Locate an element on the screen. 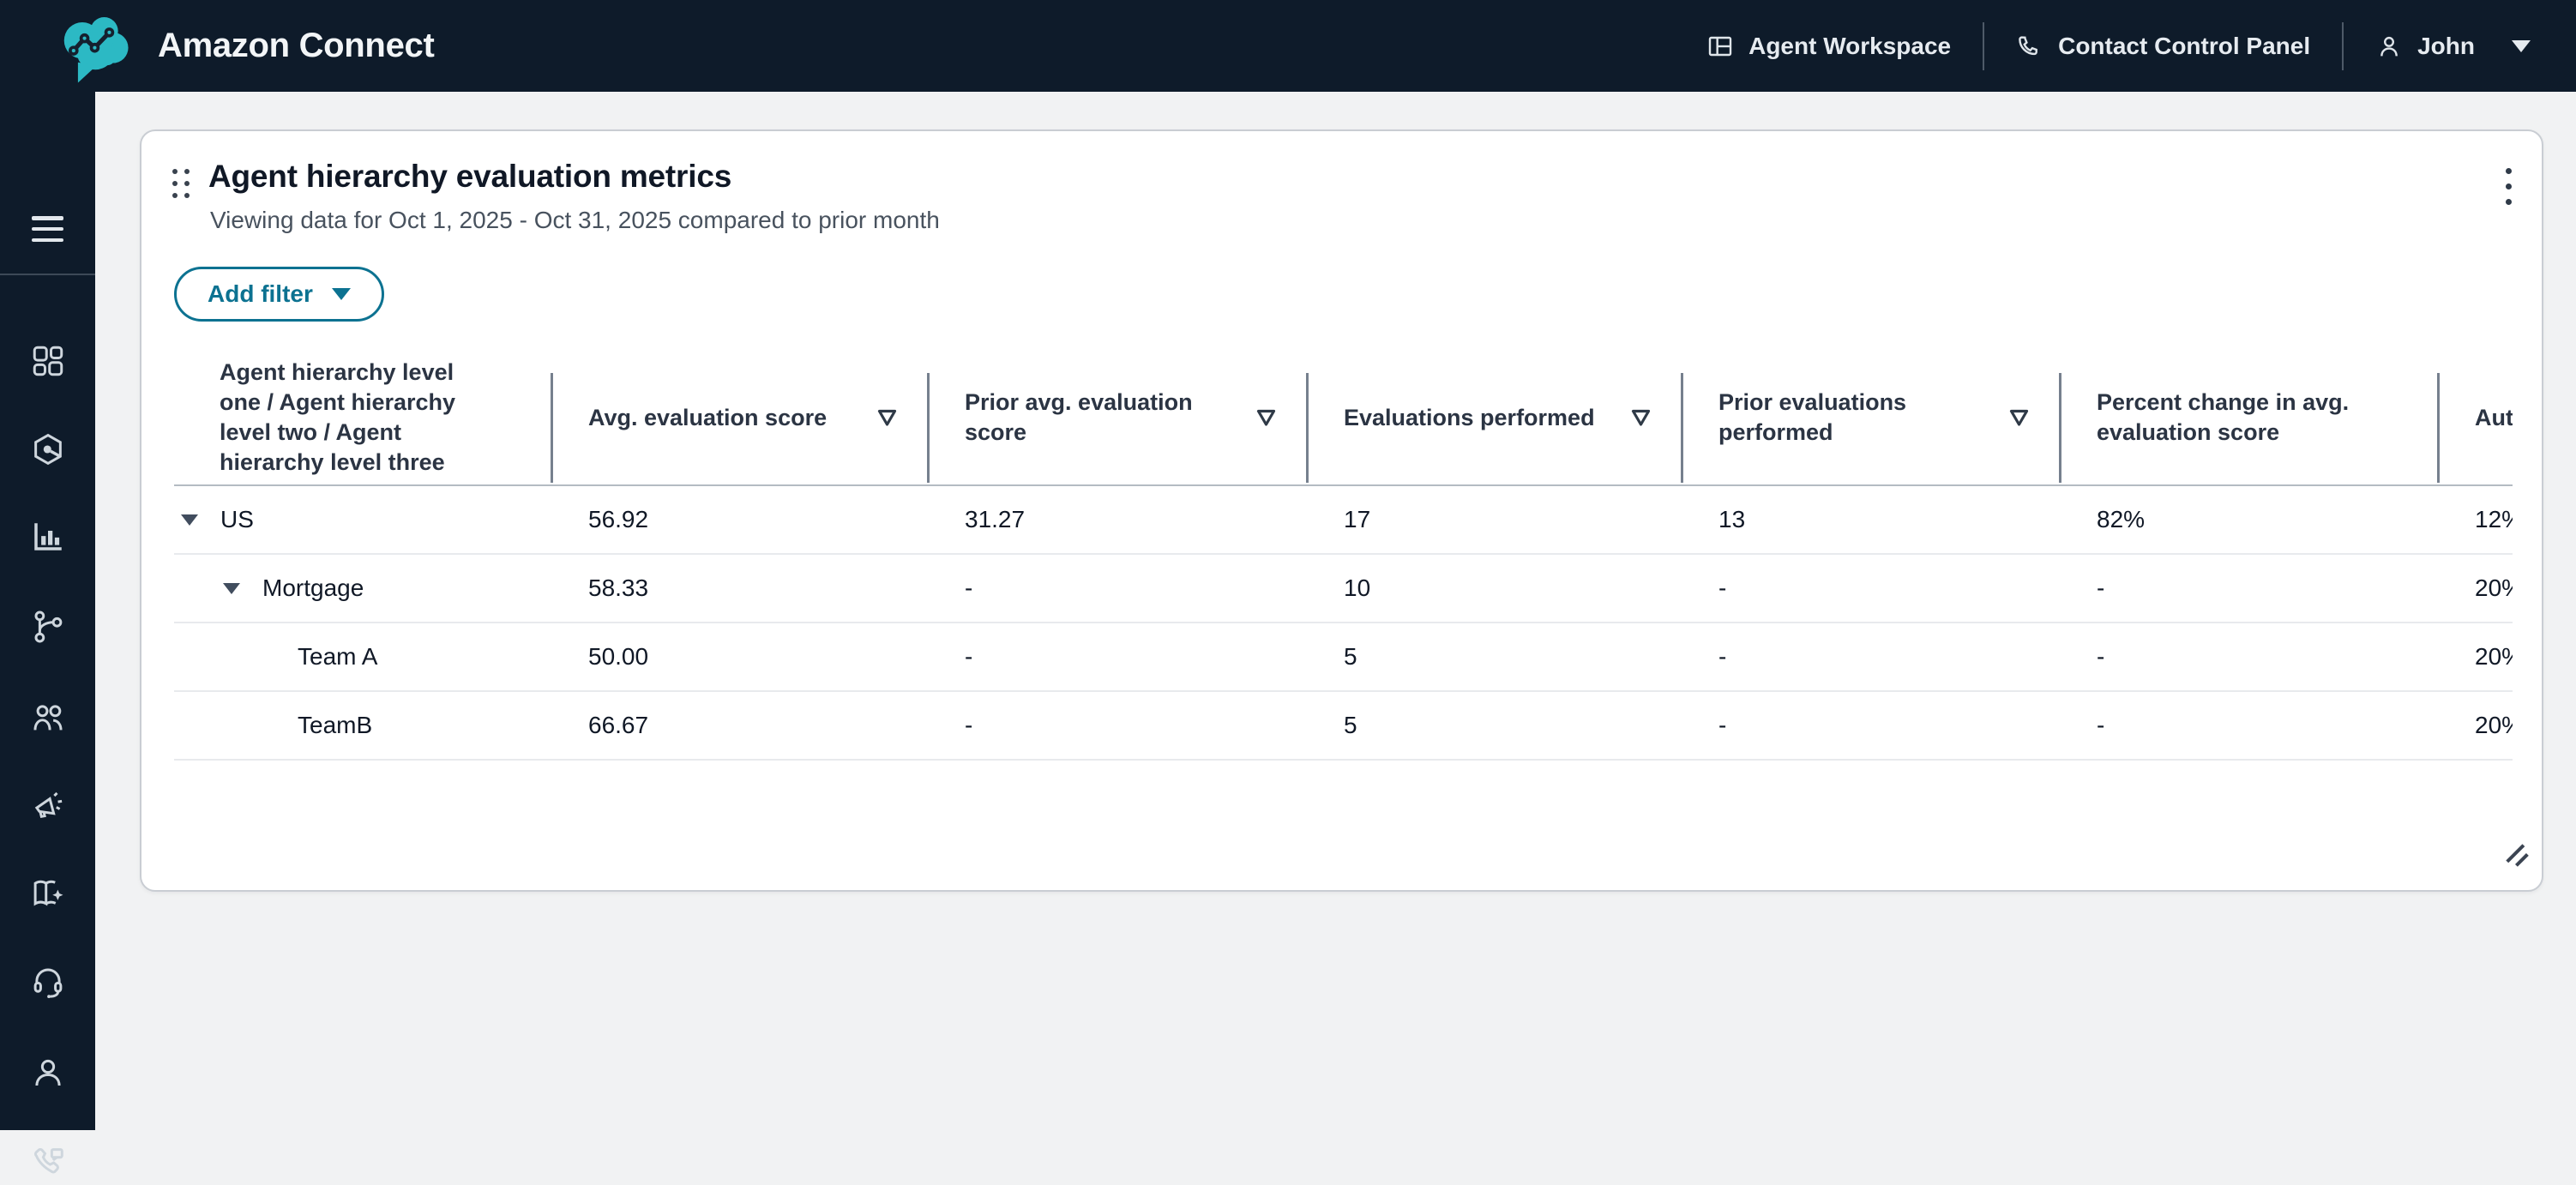 This screenshot has width=2576, height=1185. menu-toggle-button is located at coordinates (47, 229).